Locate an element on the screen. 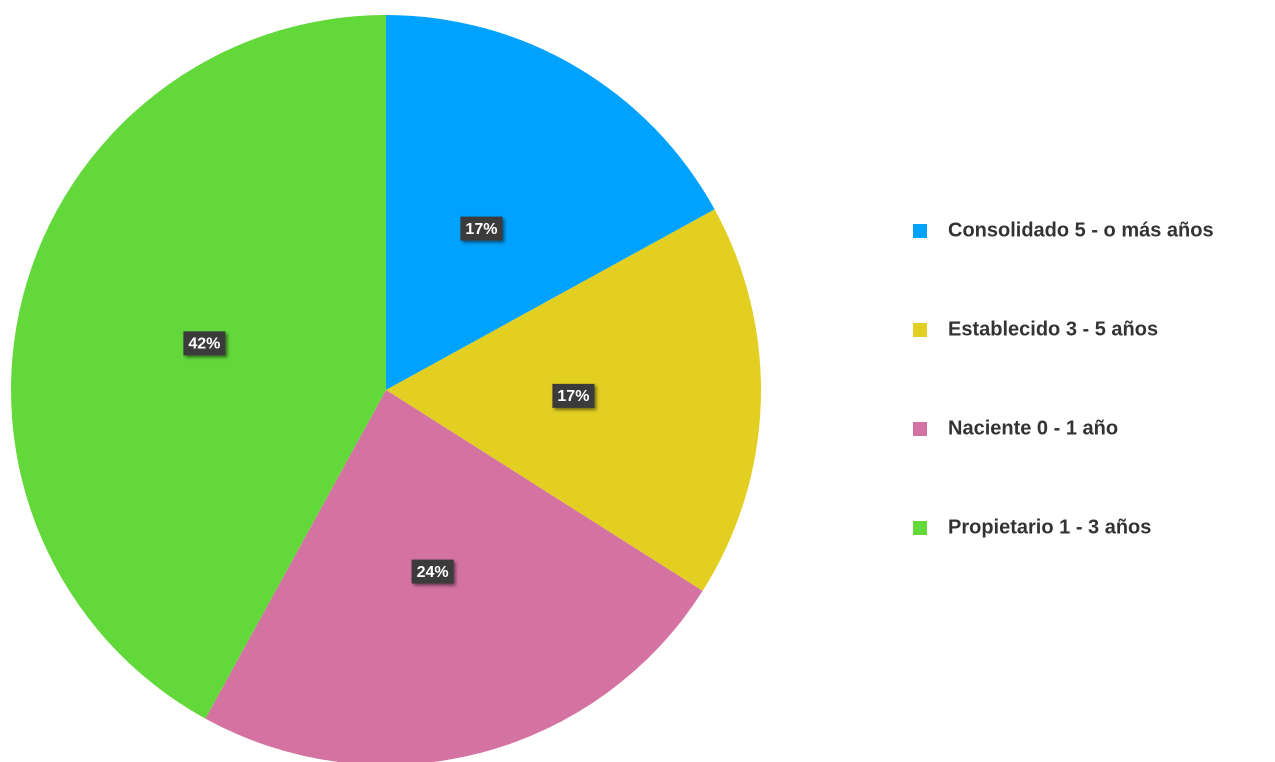 The height and width of the screenshot is (762, 1275). pie-slice is located at coordinates (550, 202).